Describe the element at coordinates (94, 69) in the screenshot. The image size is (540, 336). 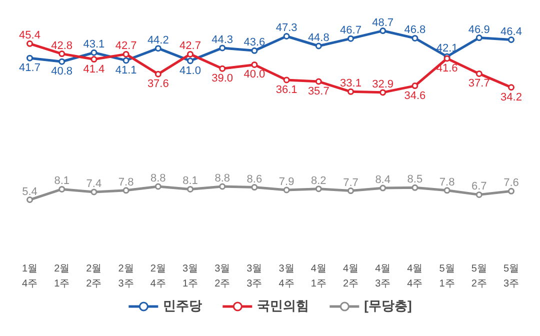
I see `data-label: 41.4` at that location.